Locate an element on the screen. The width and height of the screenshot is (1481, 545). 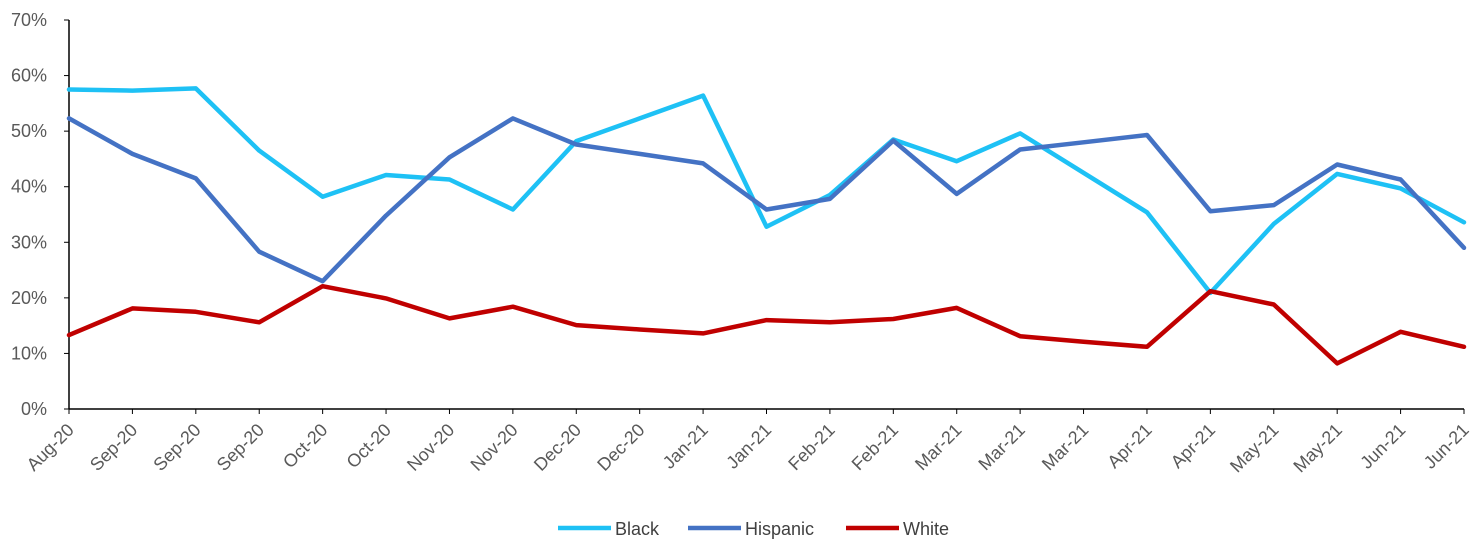
legend: Black Hispanic White is located at coordinates (753, 529).